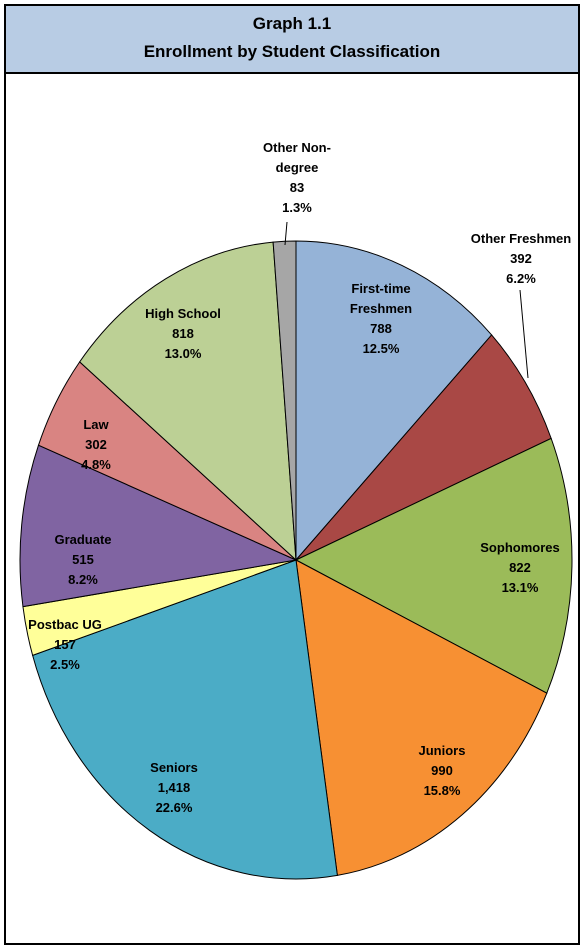  I want to click on slice-label-0: First-time Freshmen 788 12.5%, so click(381, 318).